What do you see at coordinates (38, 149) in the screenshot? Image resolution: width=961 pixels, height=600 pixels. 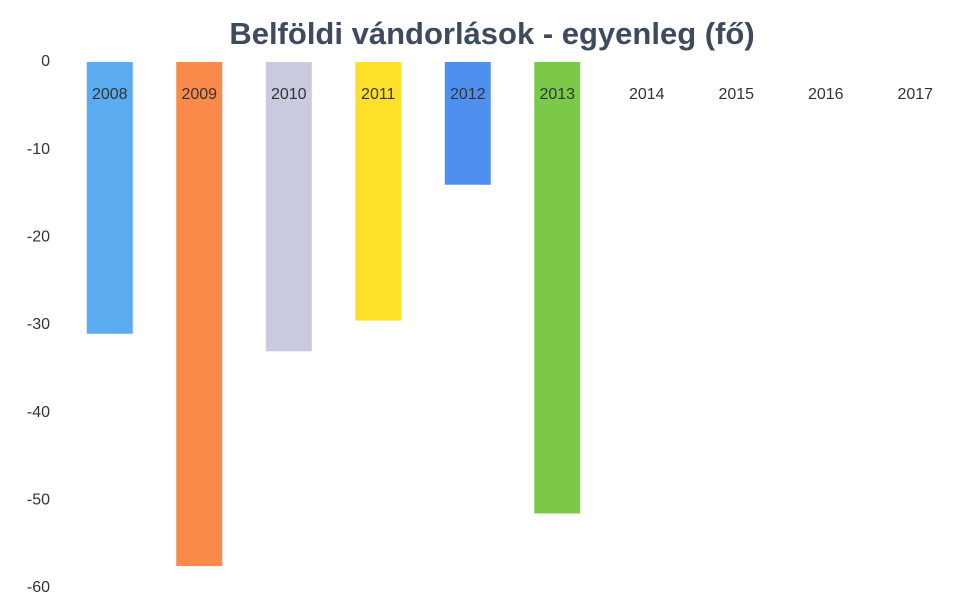 I see `y-tick-label: -10` at bounding box center [38, 149].